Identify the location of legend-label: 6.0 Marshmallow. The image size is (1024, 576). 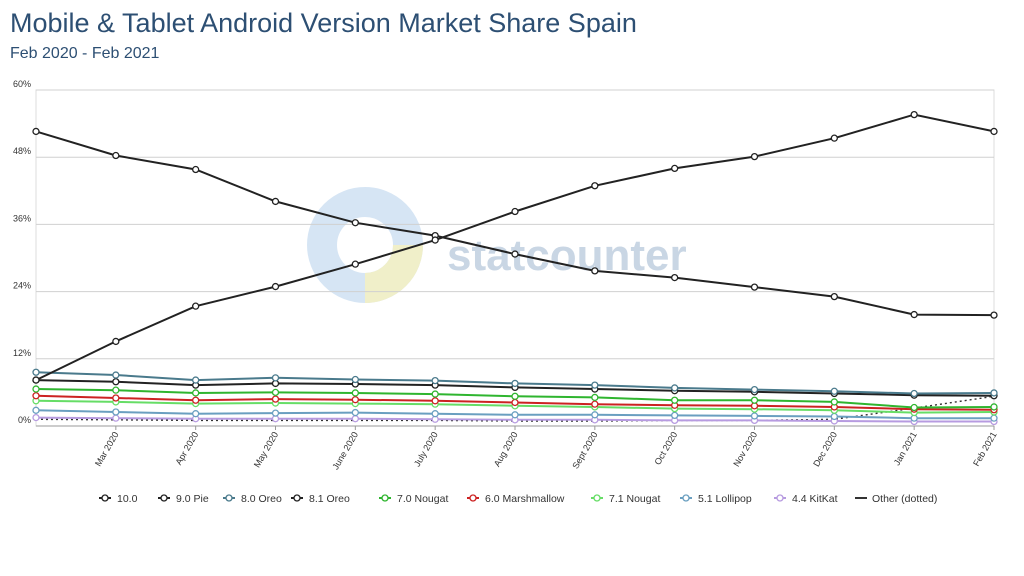
(525, 499).